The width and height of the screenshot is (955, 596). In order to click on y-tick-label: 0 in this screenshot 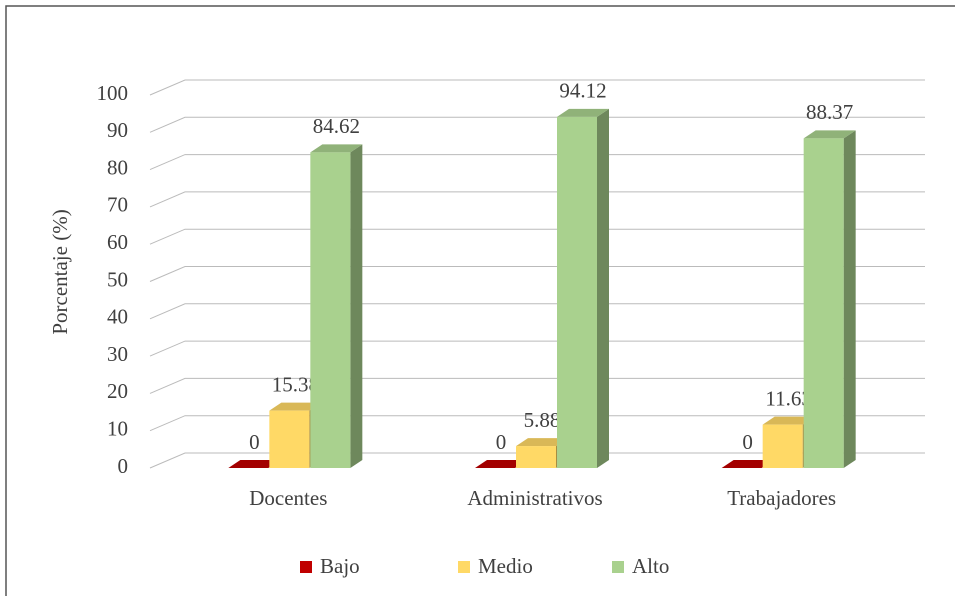, I will do `click(123, 466)`.